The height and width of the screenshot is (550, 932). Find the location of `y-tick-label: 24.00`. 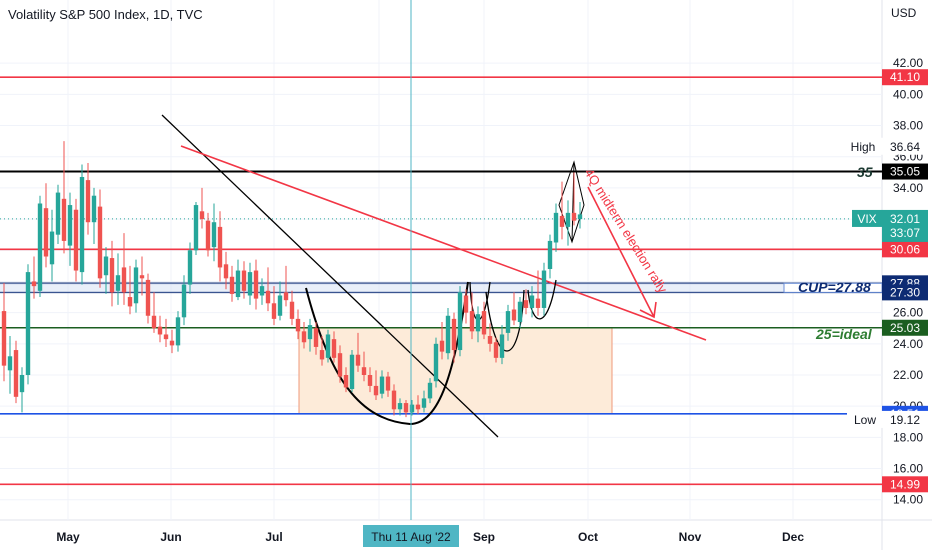

y-tick-label: 24.00 is located at coordinates (908, 344).